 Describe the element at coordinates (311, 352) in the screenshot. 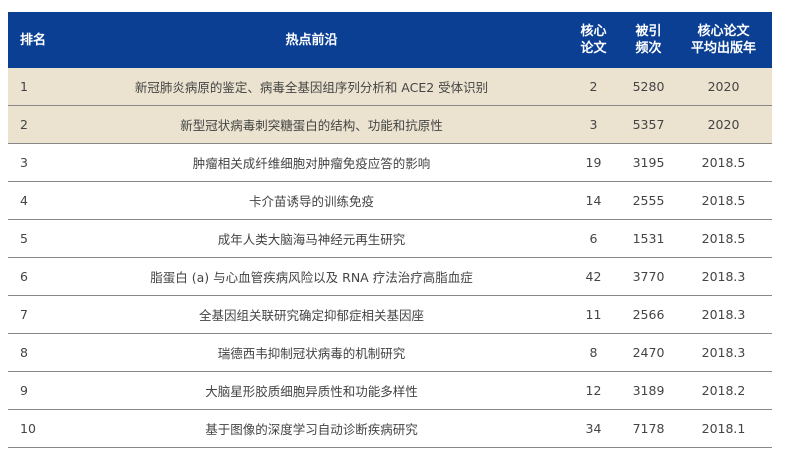

I see `topic-cell: 瑞德西韦抑制冠状病毒的机制研究` at that location.